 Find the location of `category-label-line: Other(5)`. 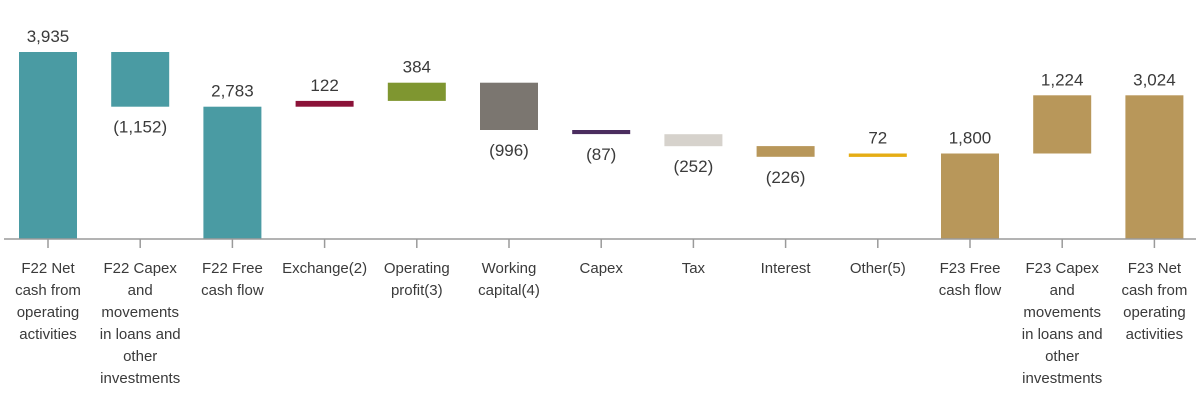

category-label-line: Other(5) is located at coordinates (878, 268).